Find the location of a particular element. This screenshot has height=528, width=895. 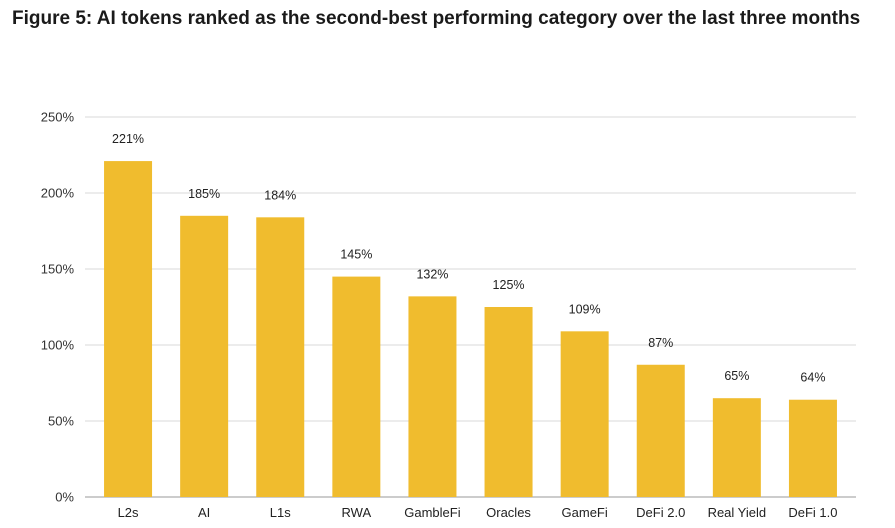

y-tick-label: 250% is located at coordinates (58, 117).